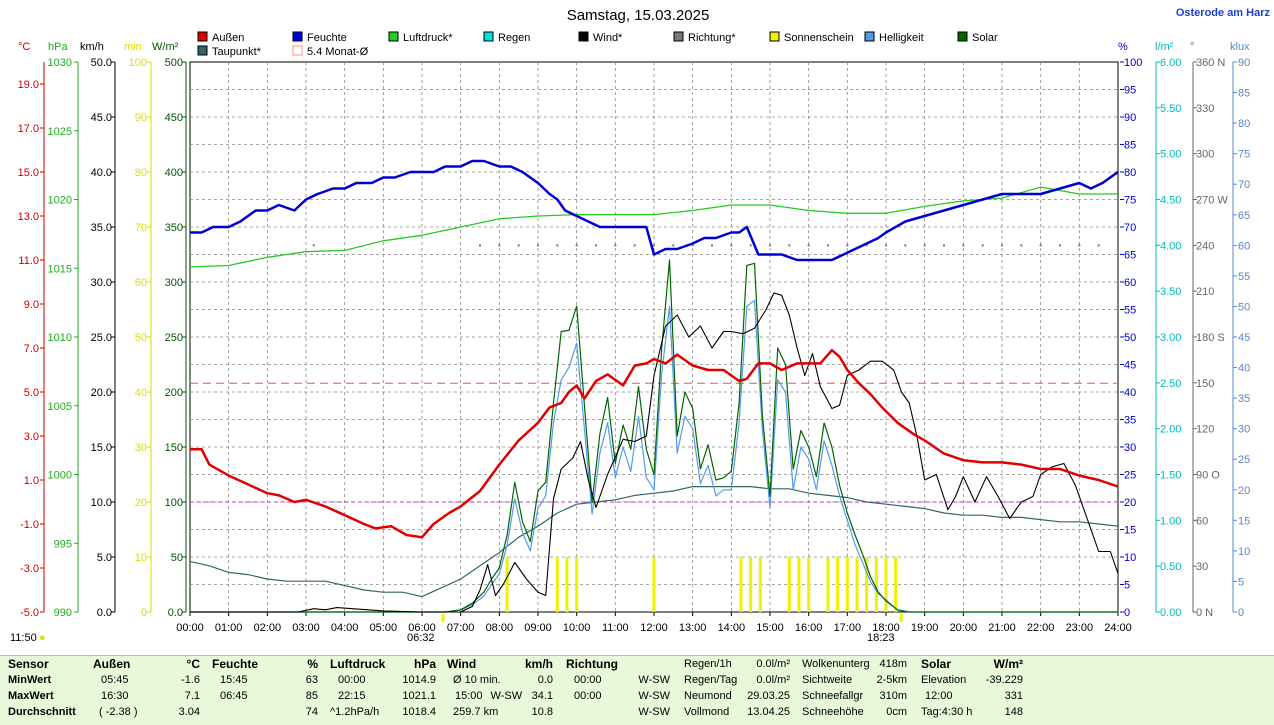 The height and width of the screenshot is (725, 1274). Describe the element at coordinates (28, 664) in the screenshot. I see `footer-sensor-header: Sensor` at that location.